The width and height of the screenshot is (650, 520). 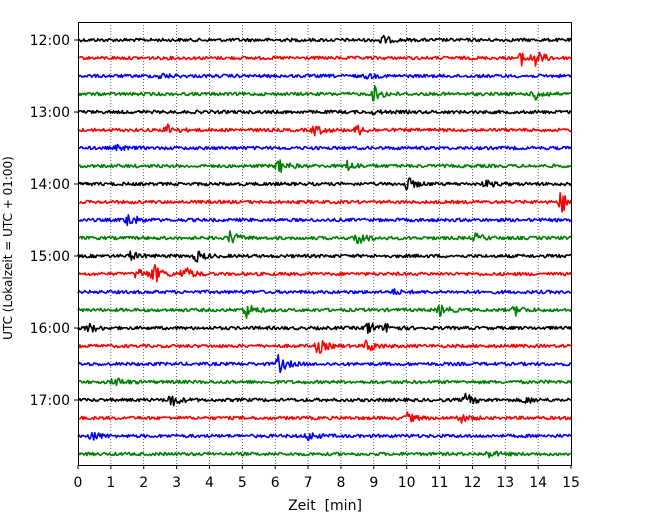 What do you see at coordinates (110, 483) in the screenshot?
I see `x-tick-label: 1` at bounding box center [110, 483].